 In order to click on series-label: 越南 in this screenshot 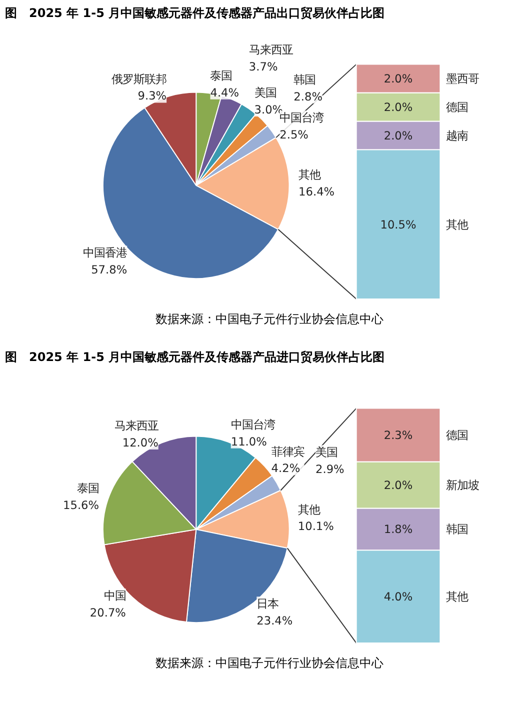, I will do `click(457, 135)`.